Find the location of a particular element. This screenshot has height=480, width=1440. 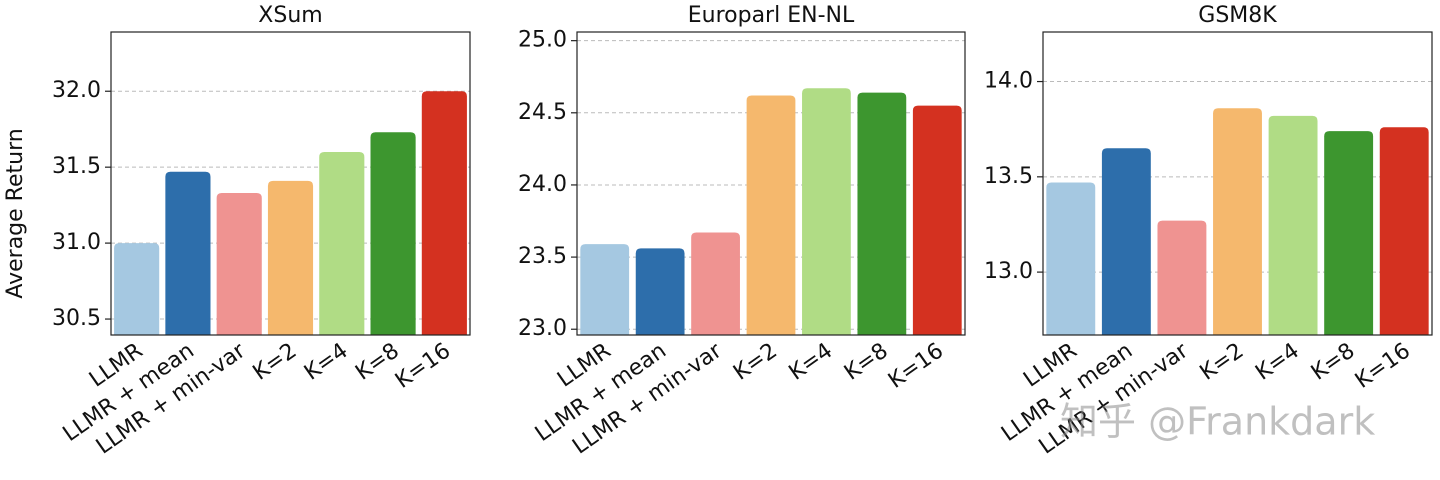

y-axis-label: Average Return is located at coordinates (15, 213).